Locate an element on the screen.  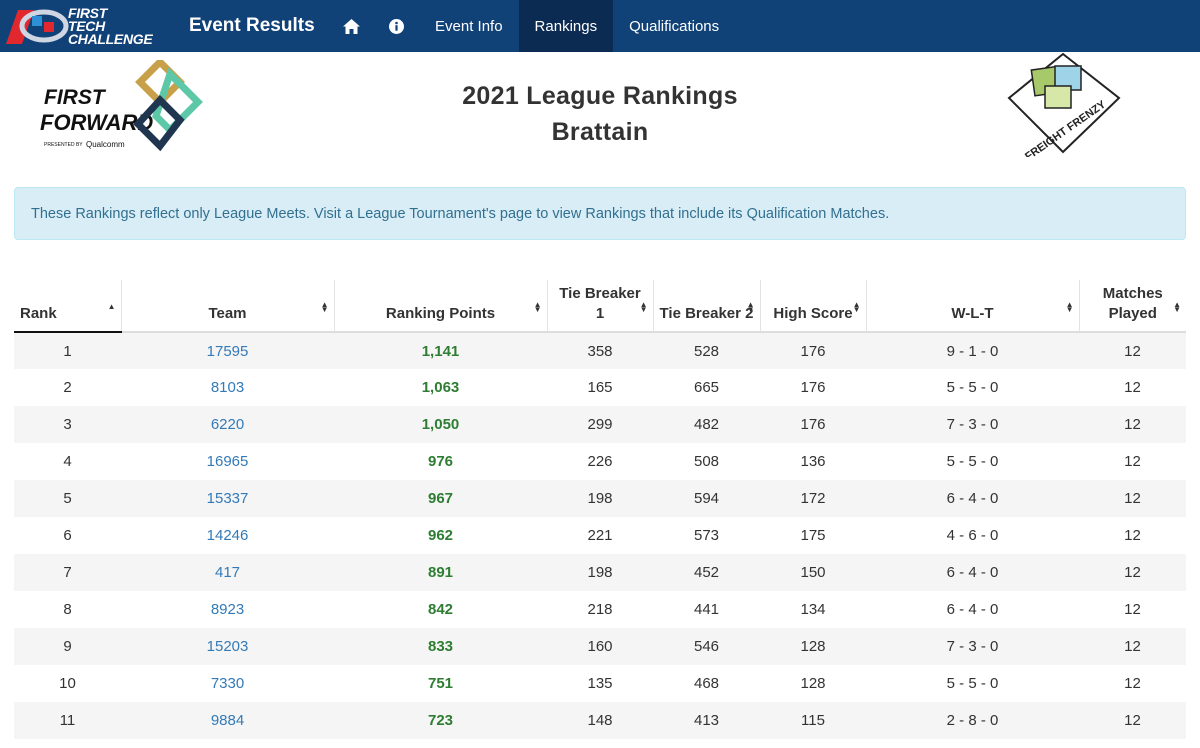
col-header-high-score: High Score ▲ ▼ is located at coordinates (813, 306).